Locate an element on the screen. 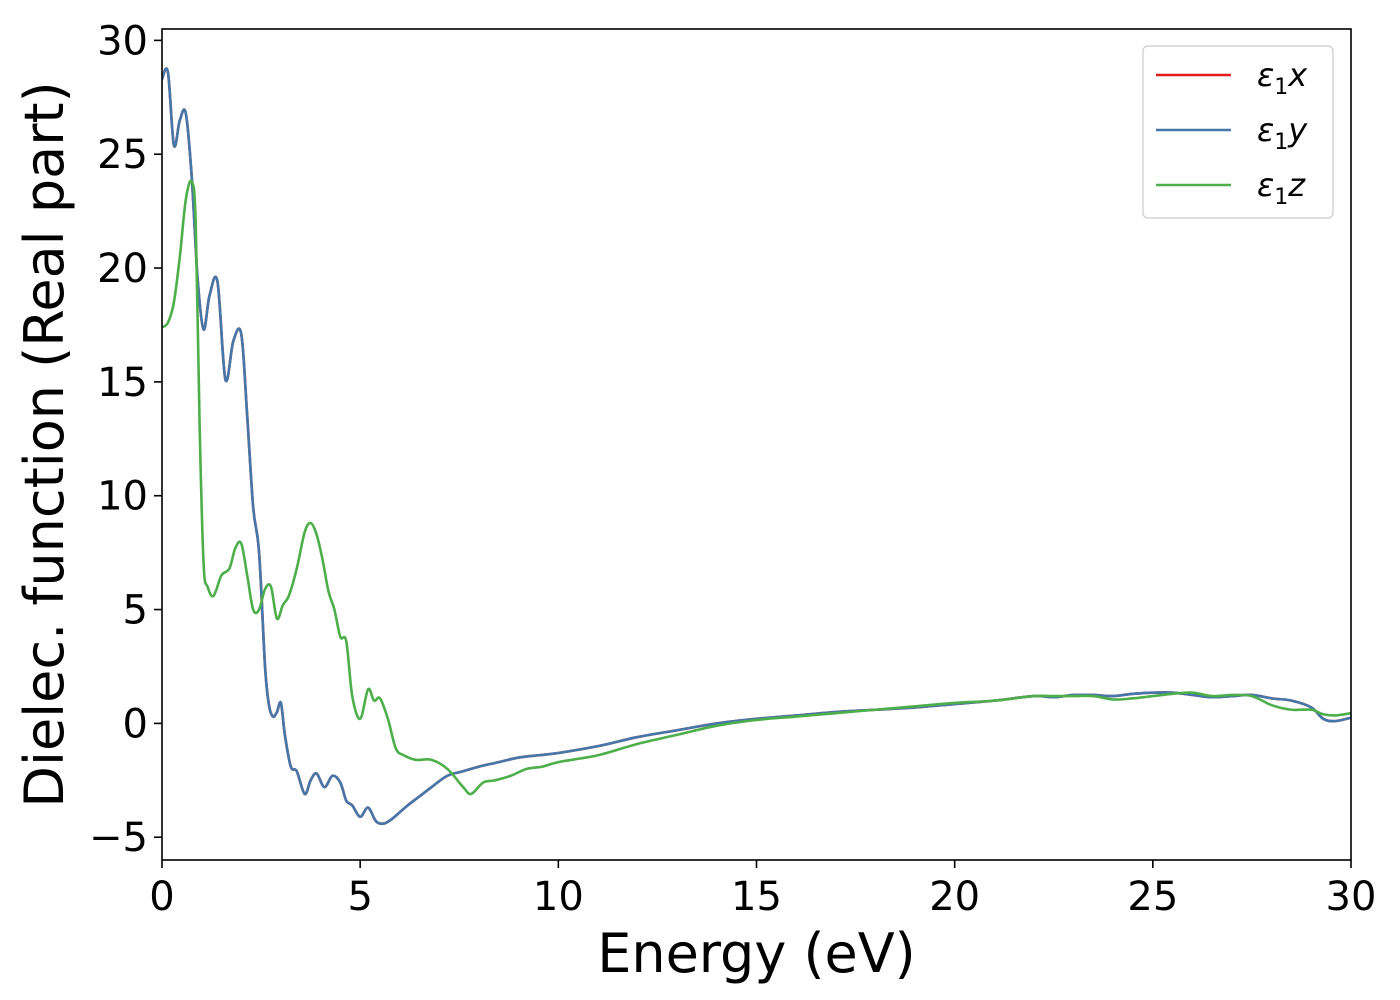  x-tick-label: 10 is located at coordinates (558, 897).